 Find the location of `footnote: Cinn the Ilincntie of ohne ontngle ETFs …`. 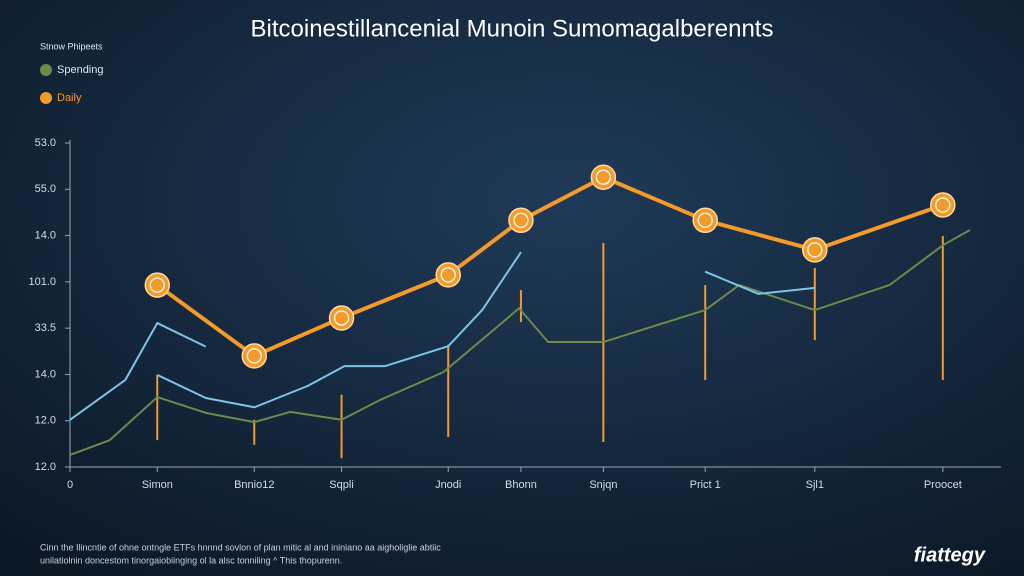

footnote: Cinn the Ilincntie of ohne ontngle ETFs … is located at coordinates (240, 547).